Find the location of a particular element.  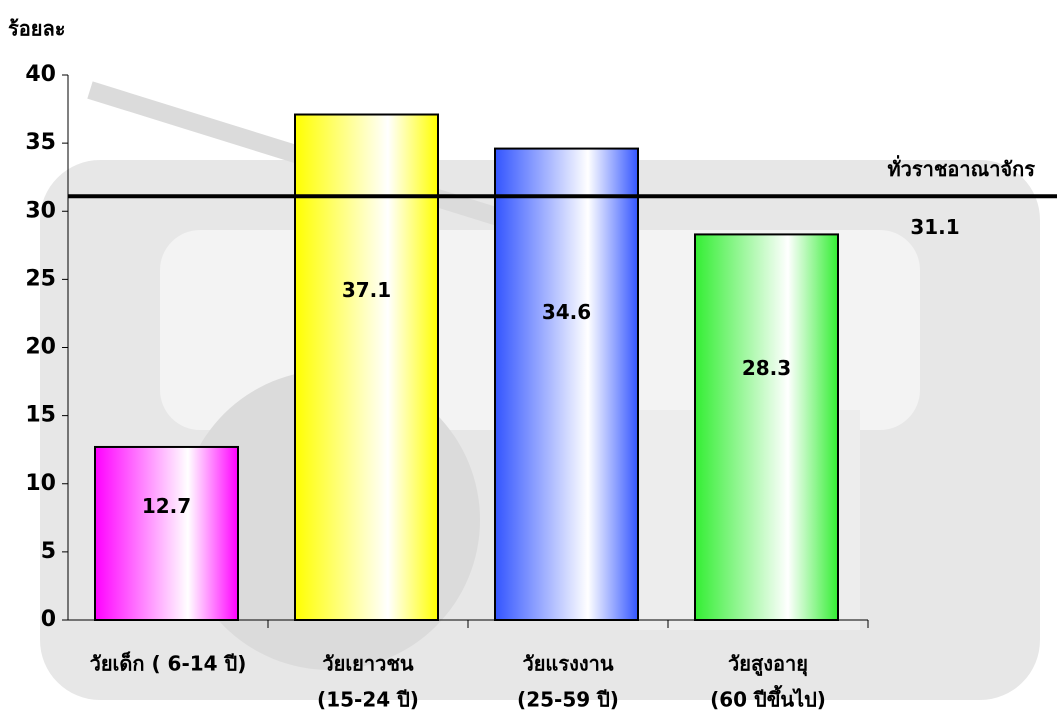

y-axis-label: ร้อยละ is located at coordinates (36, 29).